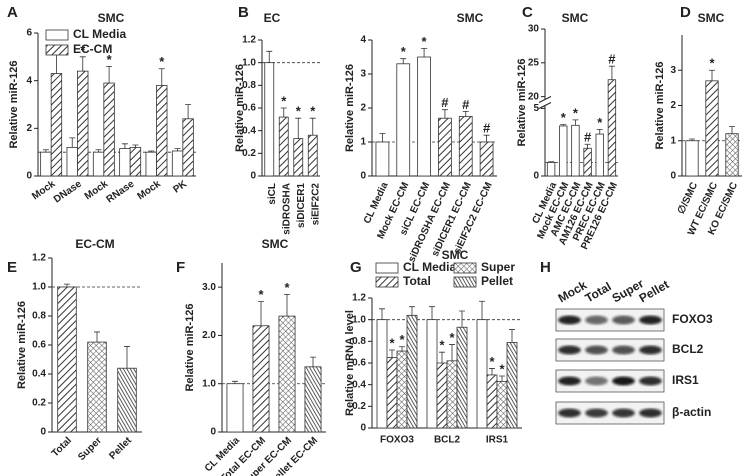  I want to click on y-tick-label: 0.2, so click(249, 153).